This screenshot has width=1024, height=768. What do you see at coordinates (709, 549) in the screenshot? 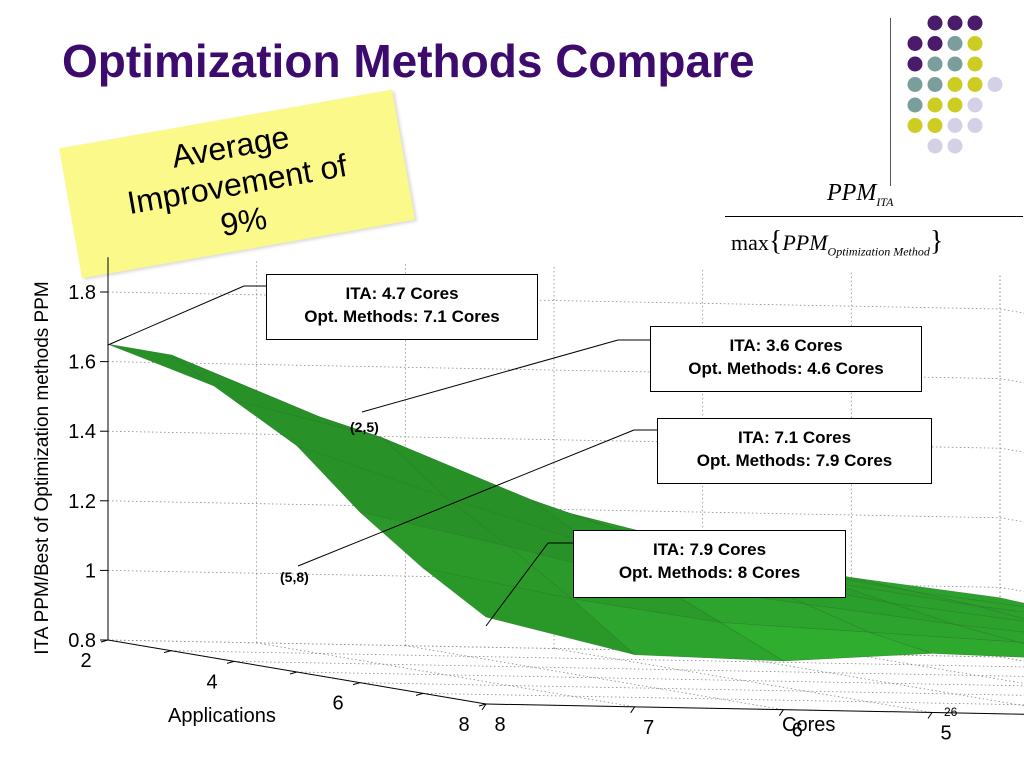
I see `callout-4-line-1: ITA: 7.9 Cores` at bounding box center [709, 549].